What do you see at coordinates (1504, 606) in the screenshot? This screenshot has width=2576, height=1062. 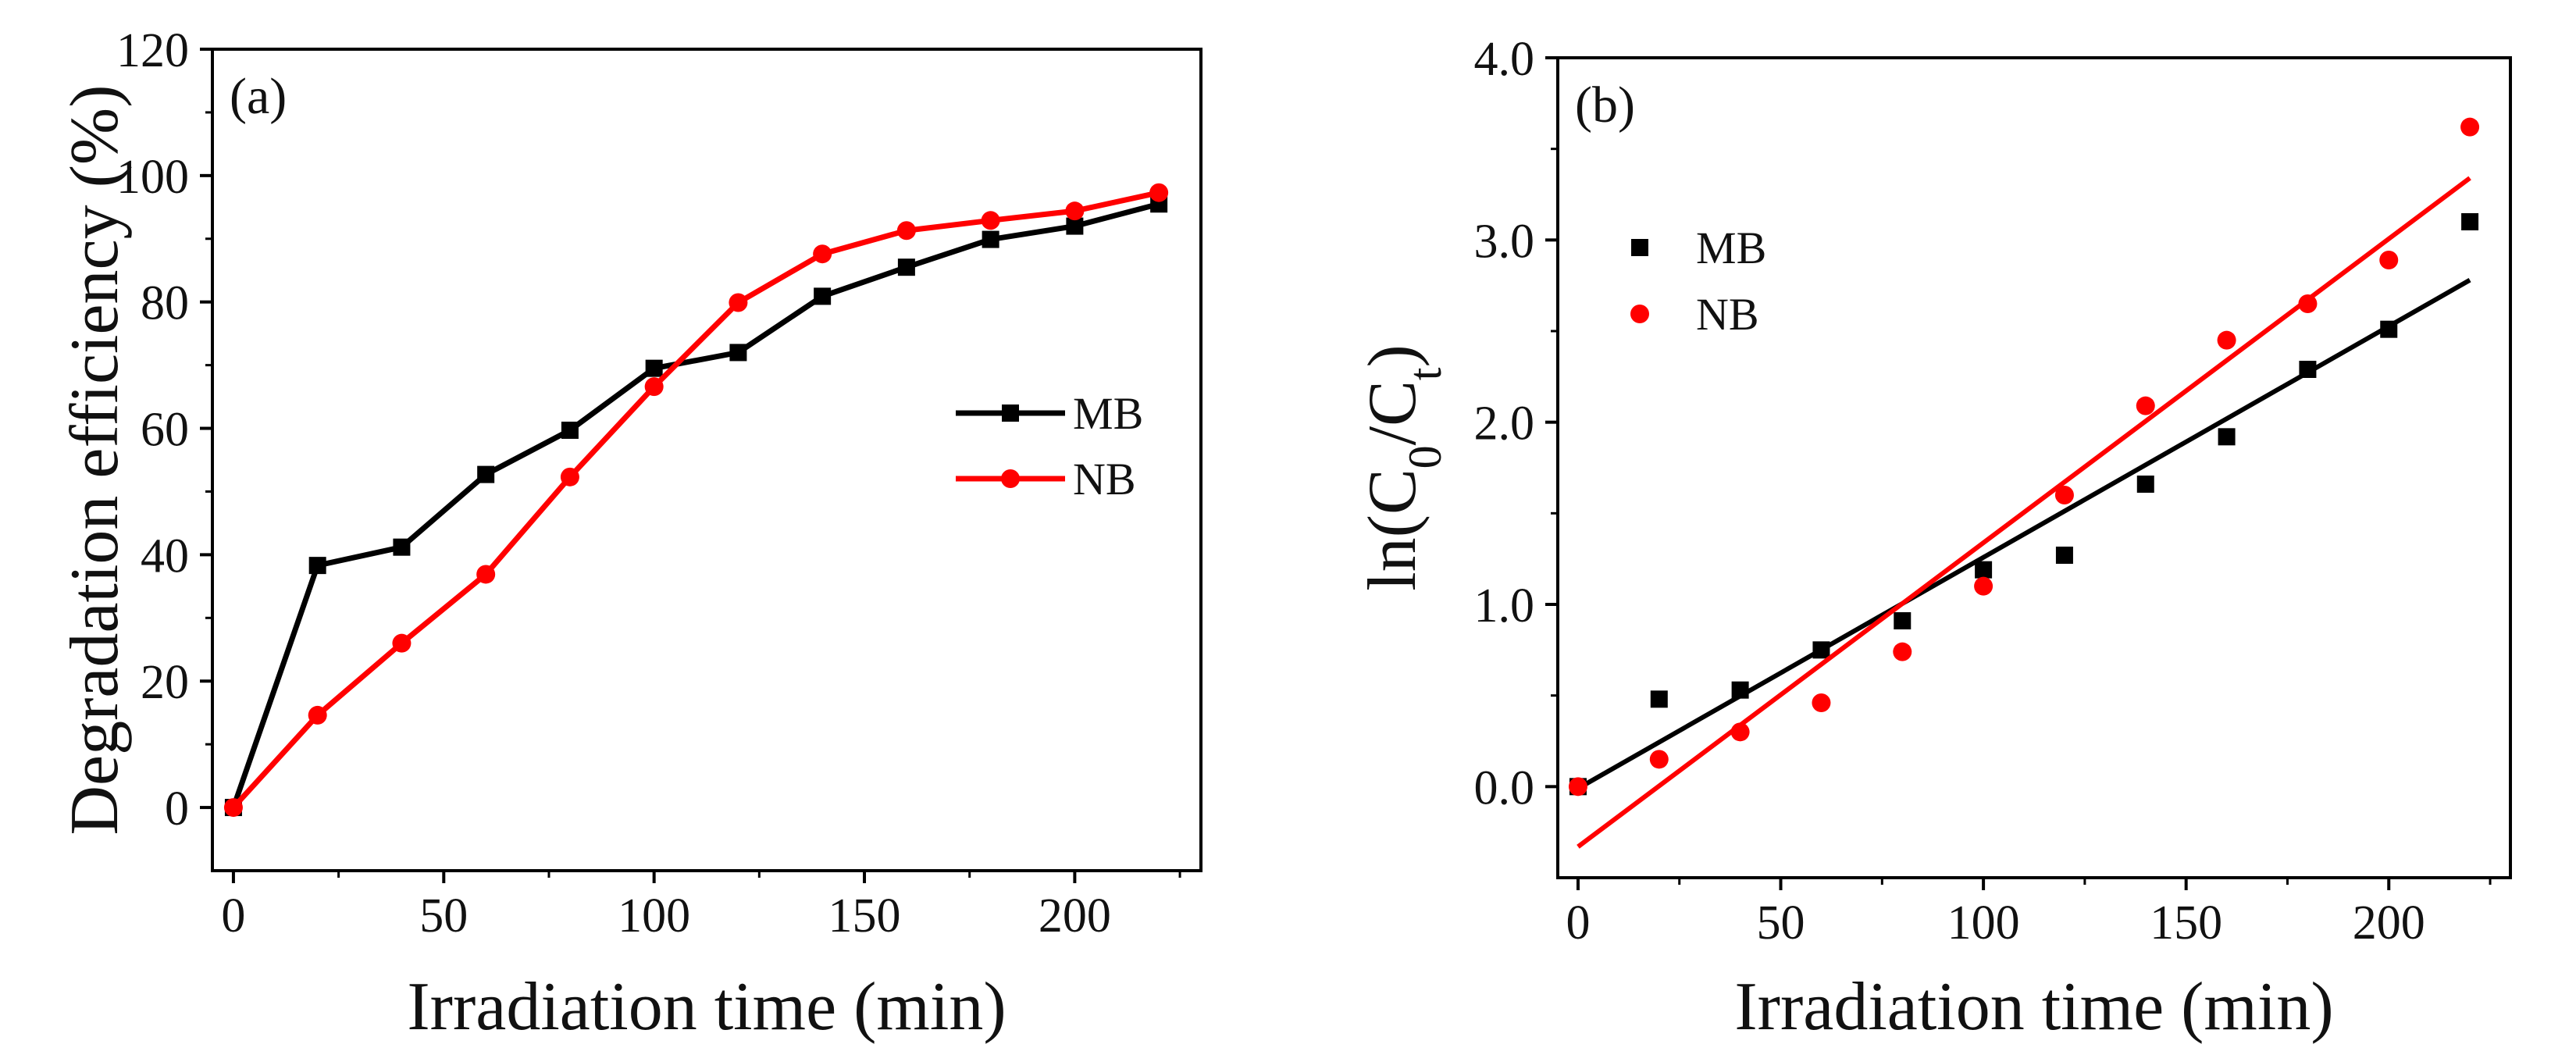 I see `y-tick-label: 1.0` at bounding box center [1504, 606].